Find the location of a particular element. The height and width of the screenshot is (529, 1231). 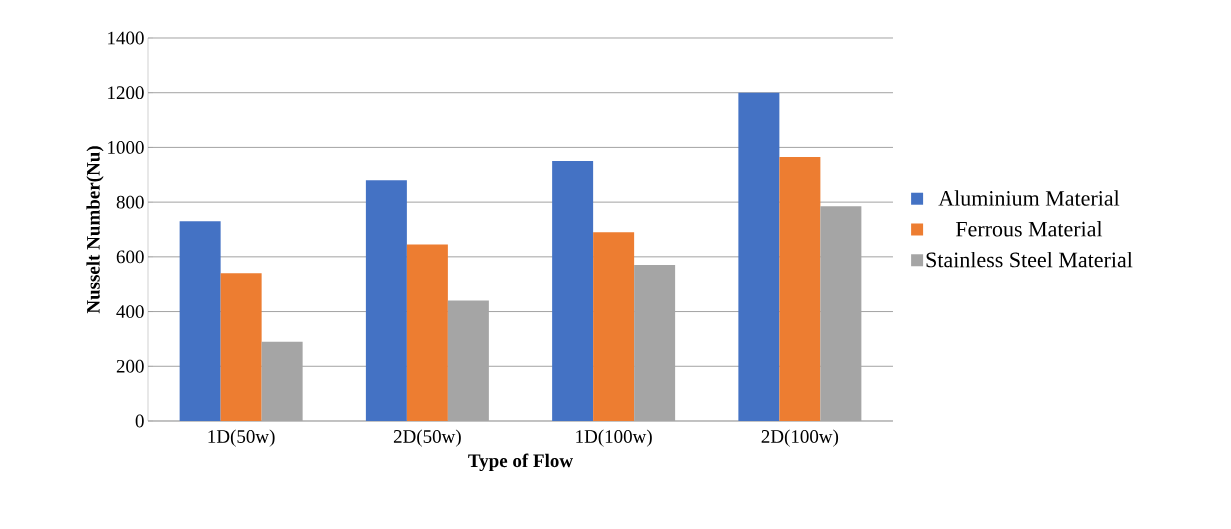

legend-label: Ferrous Material is located at coordinates (1029, 229).